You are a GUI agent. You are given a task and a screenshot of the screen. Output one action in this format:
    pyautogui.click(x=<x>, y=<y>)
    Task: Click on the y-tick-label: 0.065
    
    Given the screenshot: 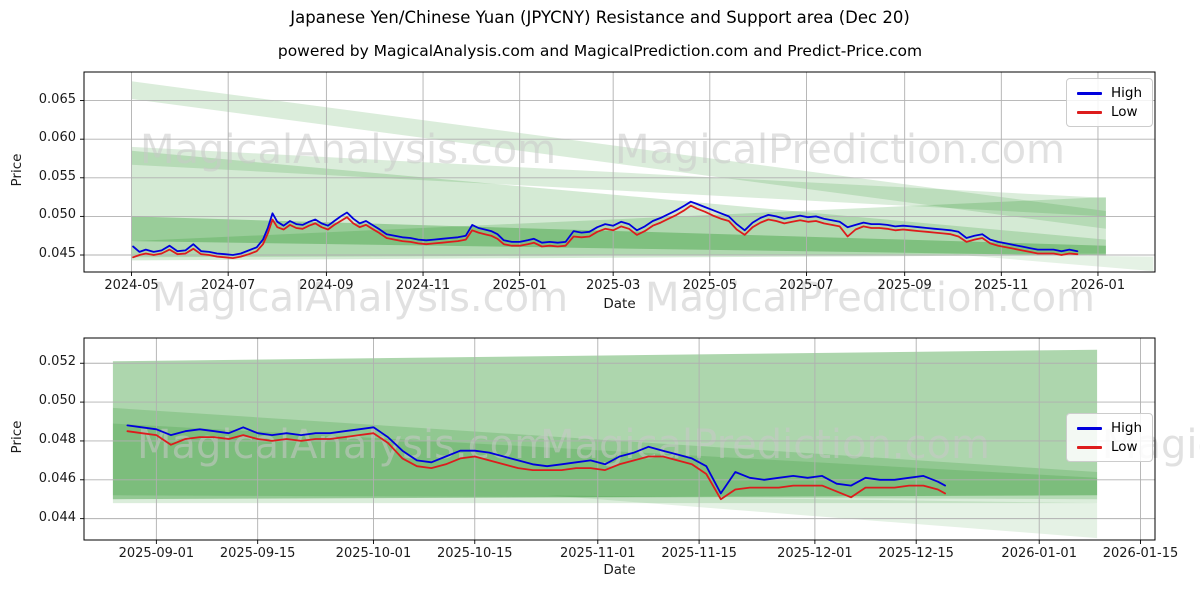 What is the action you would take?
    pyautogui.click(x=57, y=99)
    